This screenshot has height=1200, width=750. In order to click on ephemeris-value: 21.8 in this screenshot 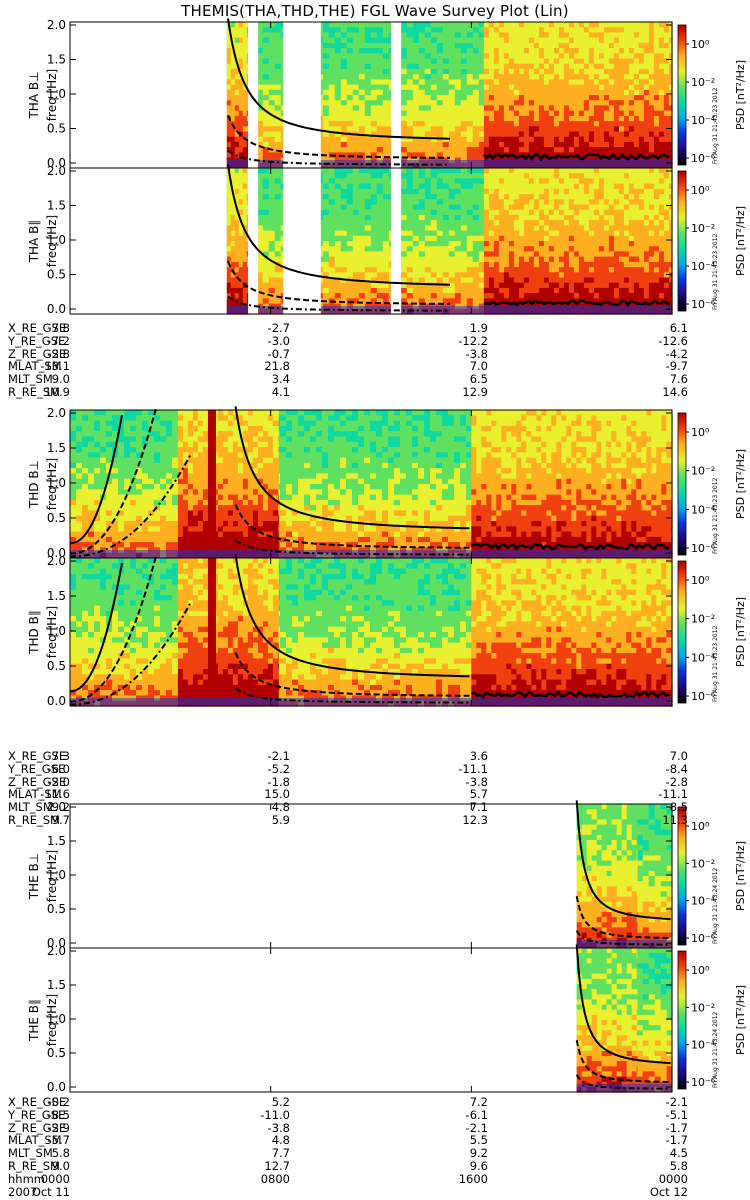, I will do `click(277, 366)`.